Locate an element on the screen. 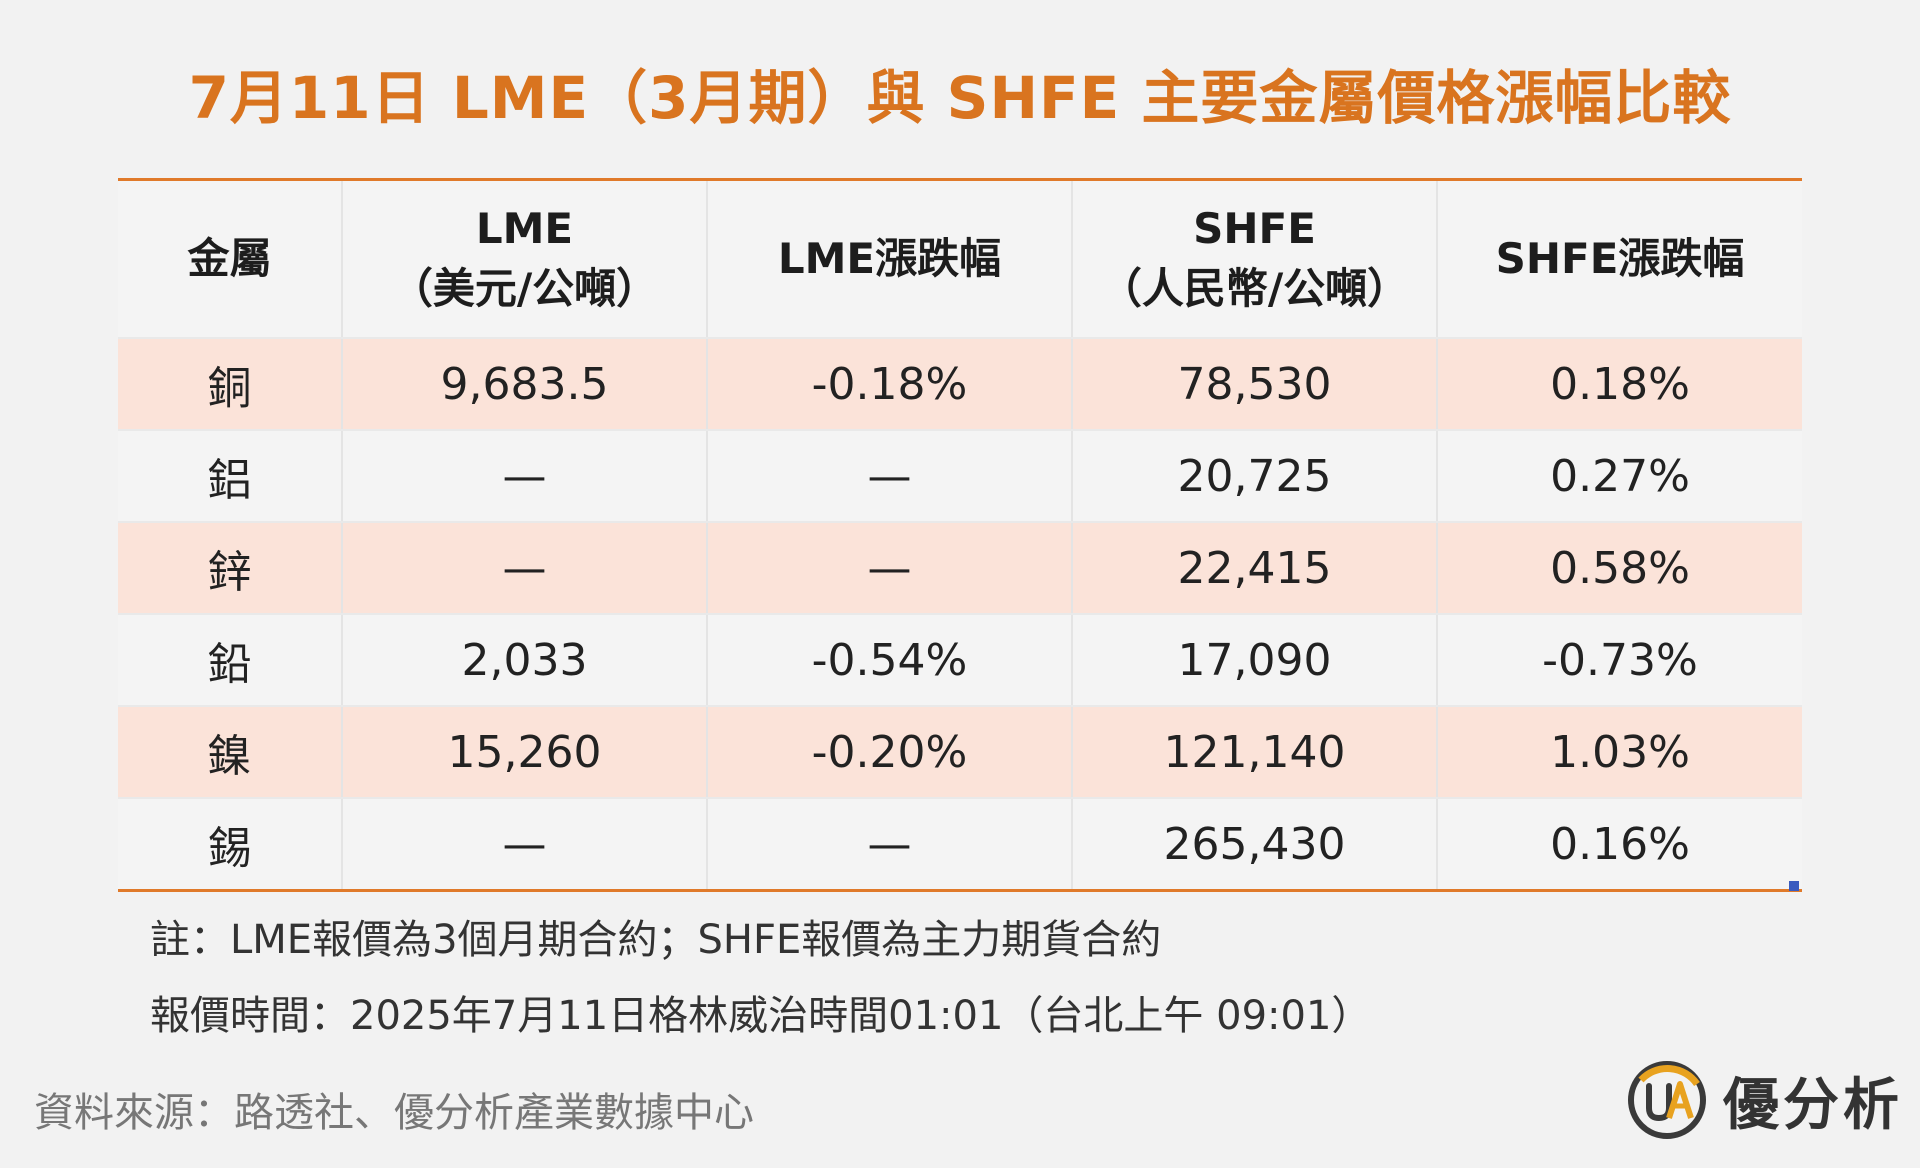 The height and width of the screenshot is (1168, 1920). cell-shfe-price: 20,725 is located at coordinates (1254, 476).